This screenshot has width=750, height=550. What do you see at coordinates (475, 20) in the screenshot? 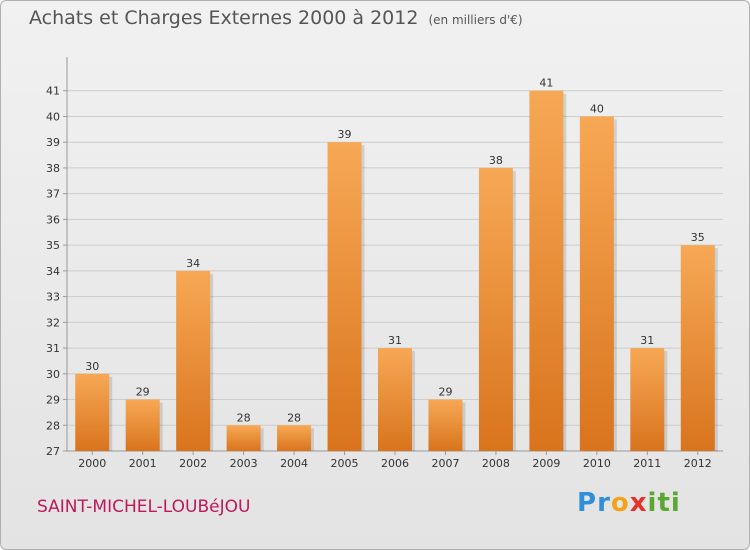
I see `unit-note: (en milliers d'€)` at bounding box center [475, 20].